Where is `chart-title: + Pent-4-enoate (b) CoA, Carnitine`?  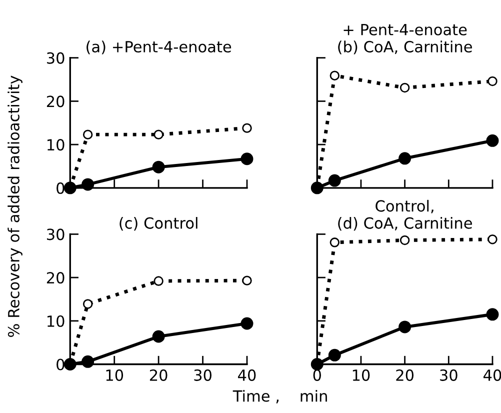
chart-title: + Pent-4-enoate (b) CoA, Carnitine is located at coordinates (405, 39).